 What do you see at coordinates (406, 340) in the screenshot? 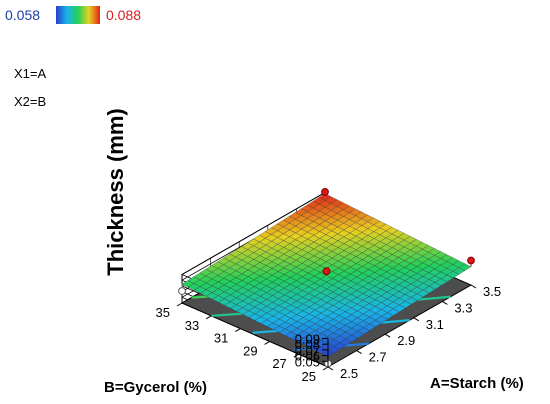
I see `x-tick-label: 2.9` at bounding box center [406, 340].